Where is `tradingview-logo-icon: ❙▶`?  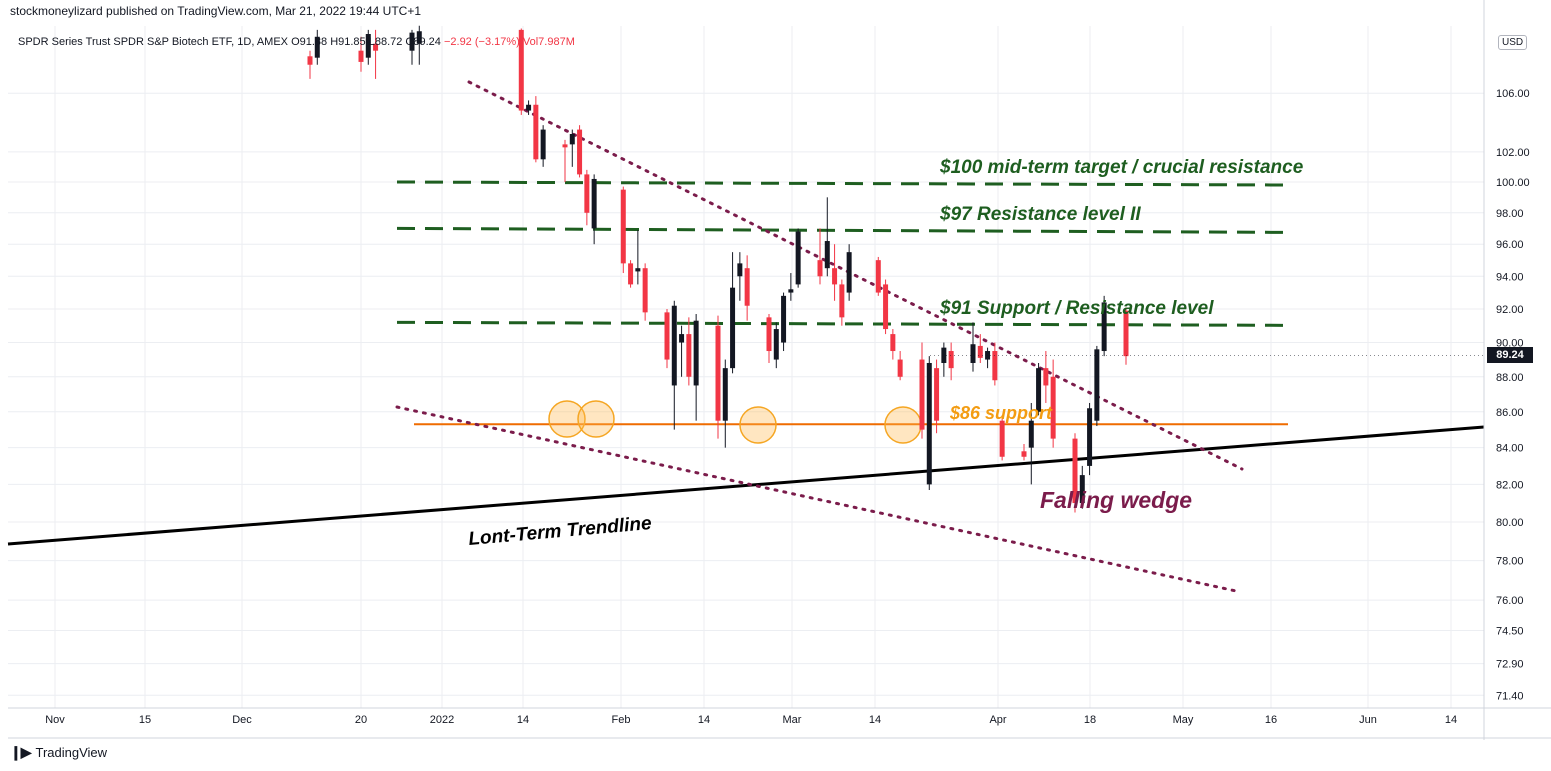
tradingview-logo-icon: ❙▶ is located at coordinates (20, 752).